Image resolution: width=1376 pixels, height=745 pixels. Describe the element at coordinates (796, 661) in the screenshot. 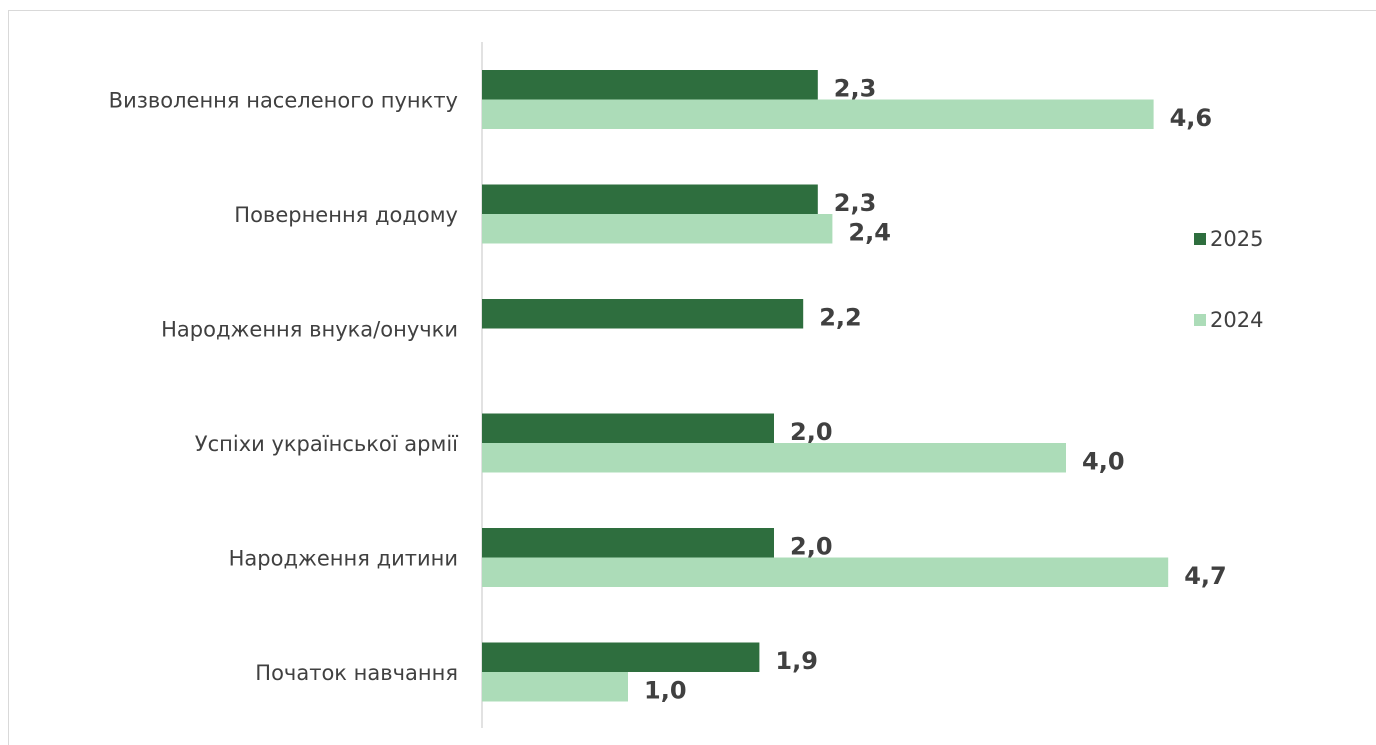

I see `data-label: 1,9` at that location.